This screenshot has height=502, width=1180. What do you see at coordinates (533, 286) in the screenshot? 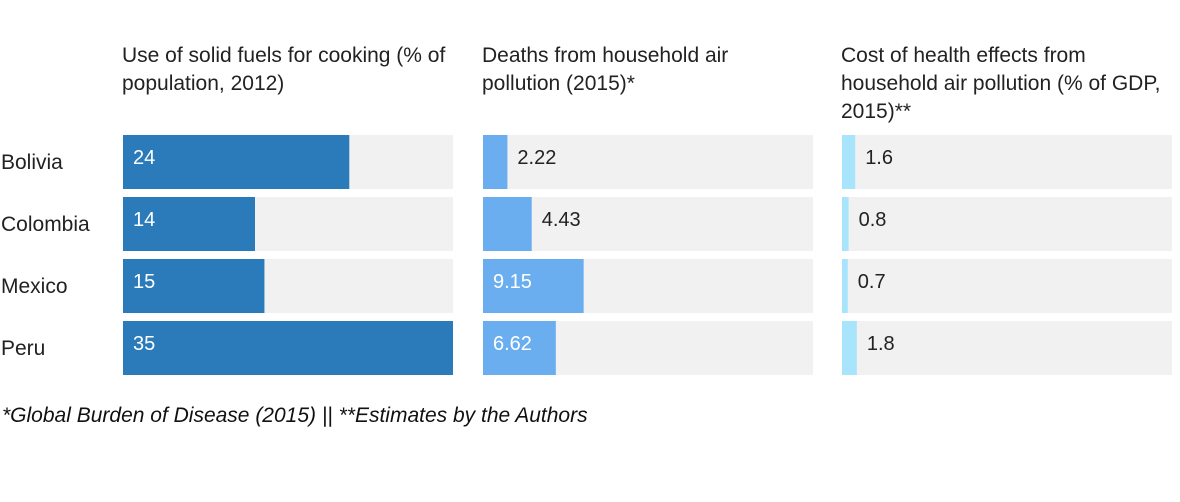
I see `bar-deaths-mexico` at bounding box center [533, 286].